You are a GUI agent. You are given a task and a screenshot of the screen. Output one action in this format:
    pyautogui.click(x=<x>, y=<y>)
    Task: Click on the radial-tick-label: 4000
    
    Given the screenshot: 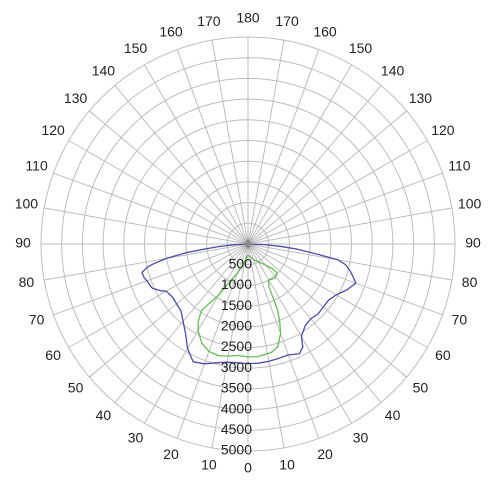 What is the action you would take?
    pyautogui.click(x=236, y=408)
    